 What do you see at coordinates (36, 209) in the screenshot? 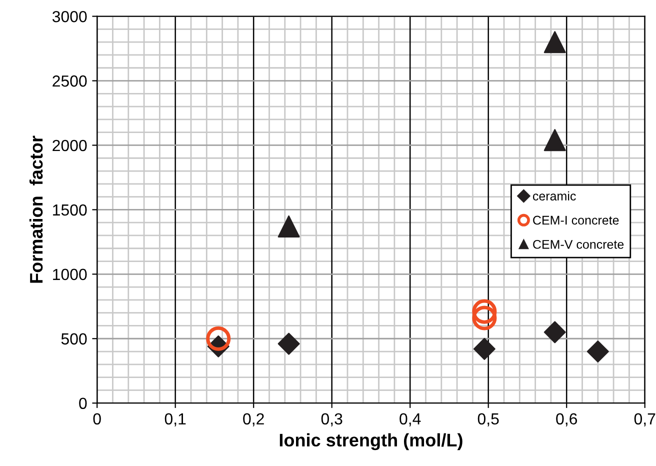
I see `y-axis-title: Formation factor` at bounding box center [36, 209].